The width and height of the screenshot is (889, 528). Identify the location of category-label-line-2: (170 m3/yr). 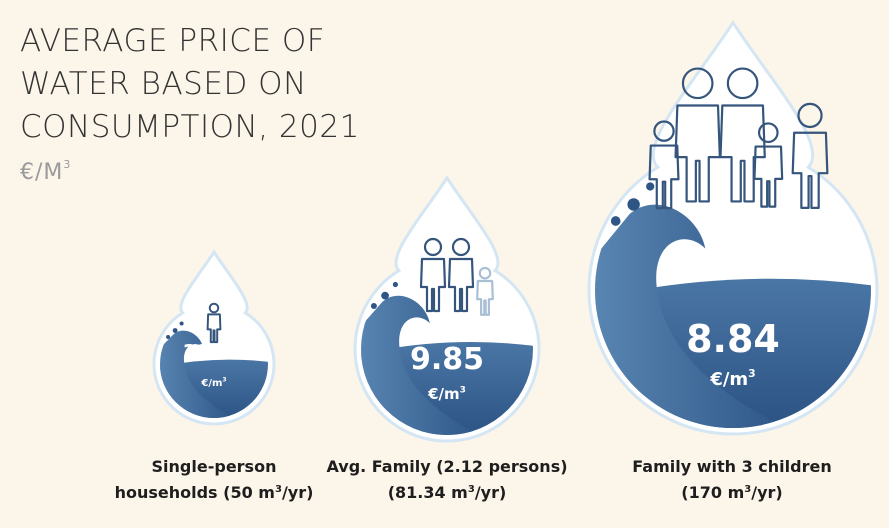
(732, 492).